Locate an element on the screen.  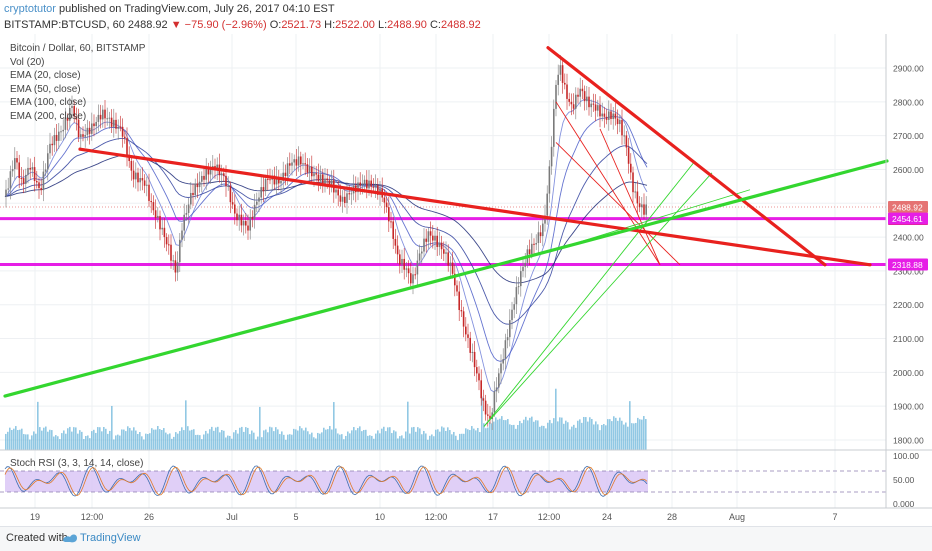
volume-bars is located at coordinates (326, 419).